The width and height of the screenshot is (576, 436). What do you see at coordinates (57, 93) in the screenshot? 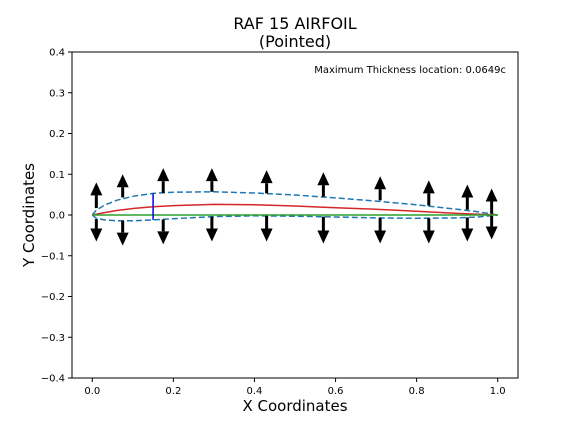
I see `y-tick-label: 0.3` at bounding box center [57, 93].